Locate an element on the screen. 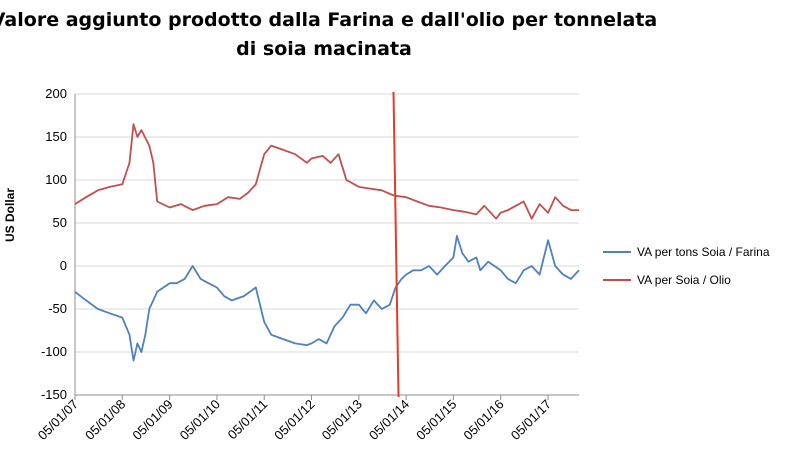  y-tick-label: 50 is located at coordinates (60, 222).